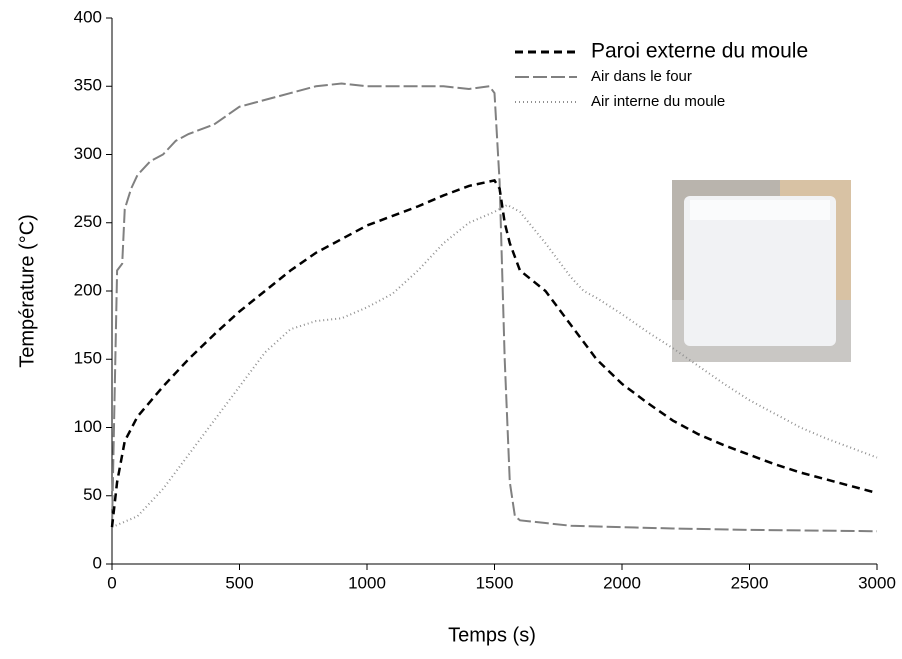  Describe the element at coordinates (367, 582) in the screenshot. I see `x-tick-label: 1000` at that location.